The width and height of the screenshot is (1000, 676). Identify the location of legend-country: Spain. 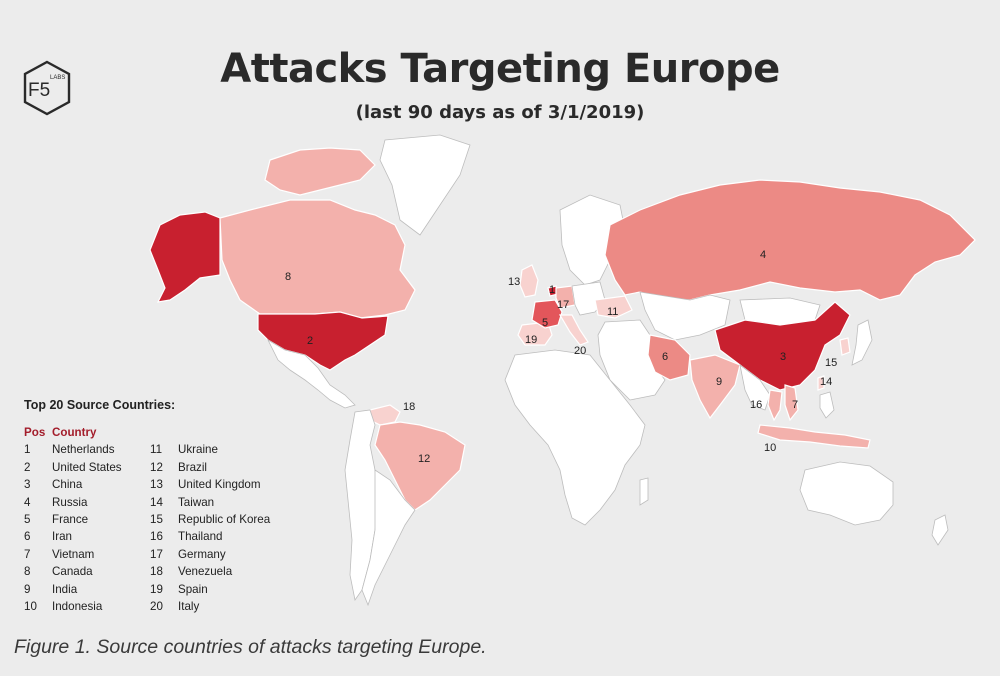
(193, 589).